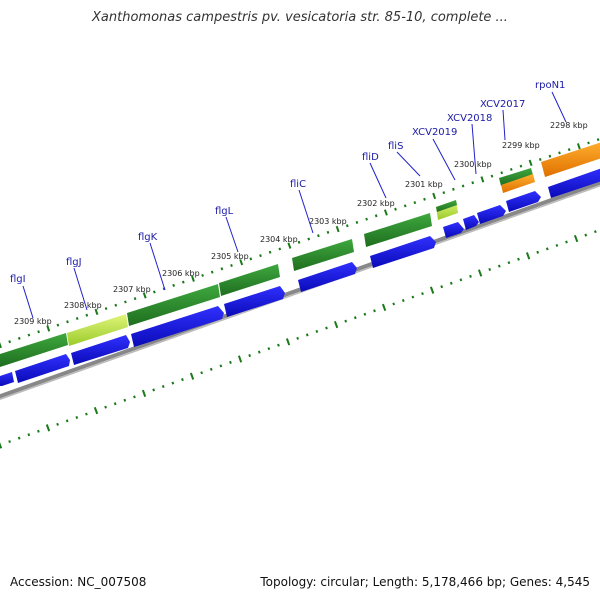  I want to click on gene-label-fliS: fliS, so click(395, 146).